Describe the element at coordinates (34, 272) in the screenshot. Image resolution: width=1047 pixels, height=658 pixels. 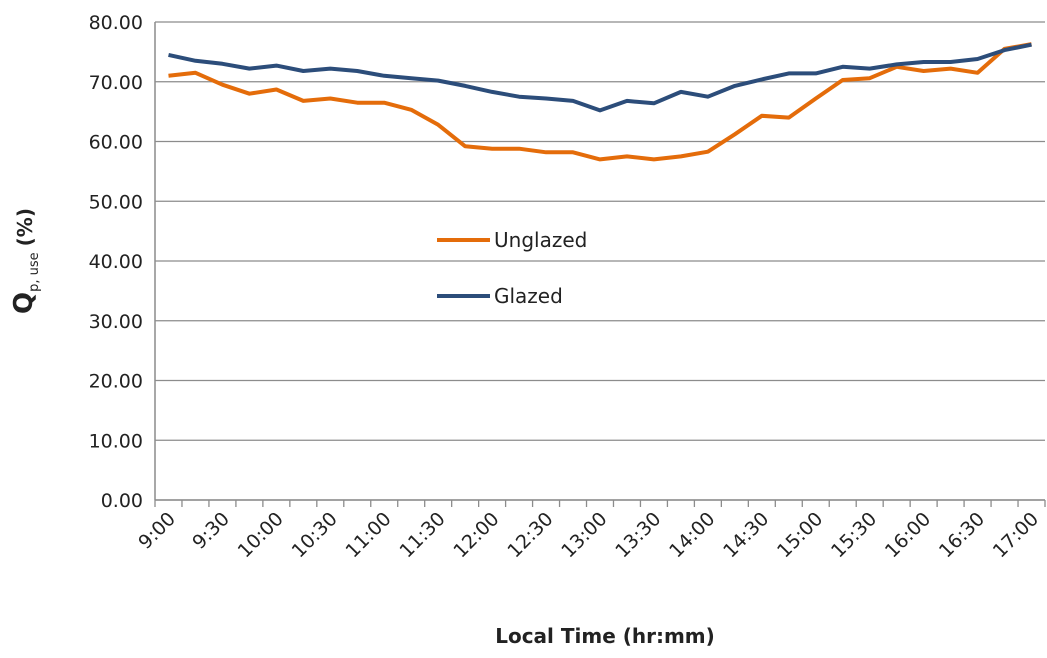
I see `y-axis-title-sub: p, use` at that location.